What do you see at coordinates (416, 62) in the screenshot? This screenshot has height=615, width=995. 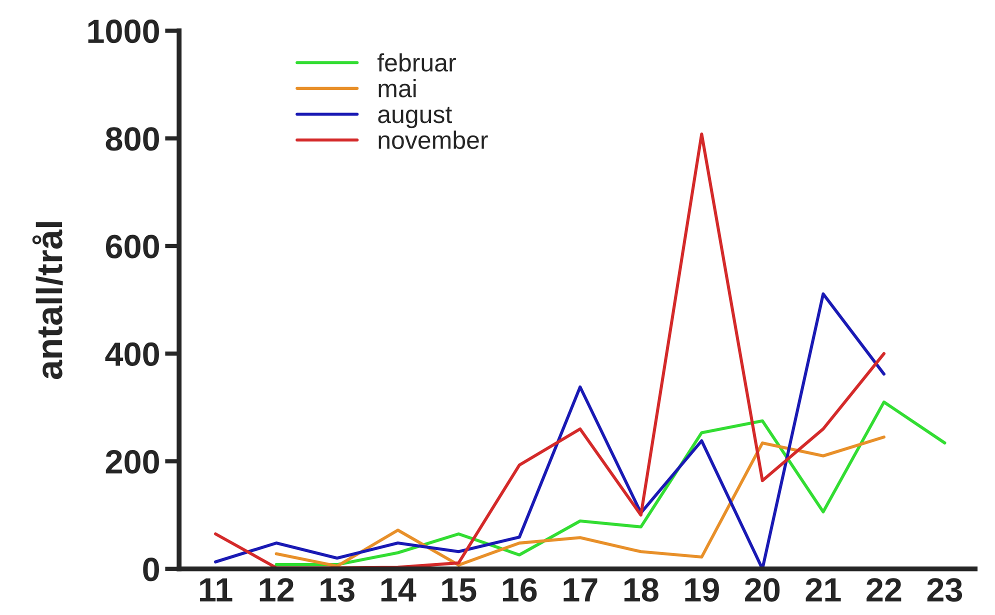 I see `legend-label: februar` at bounding box center [416, 62].